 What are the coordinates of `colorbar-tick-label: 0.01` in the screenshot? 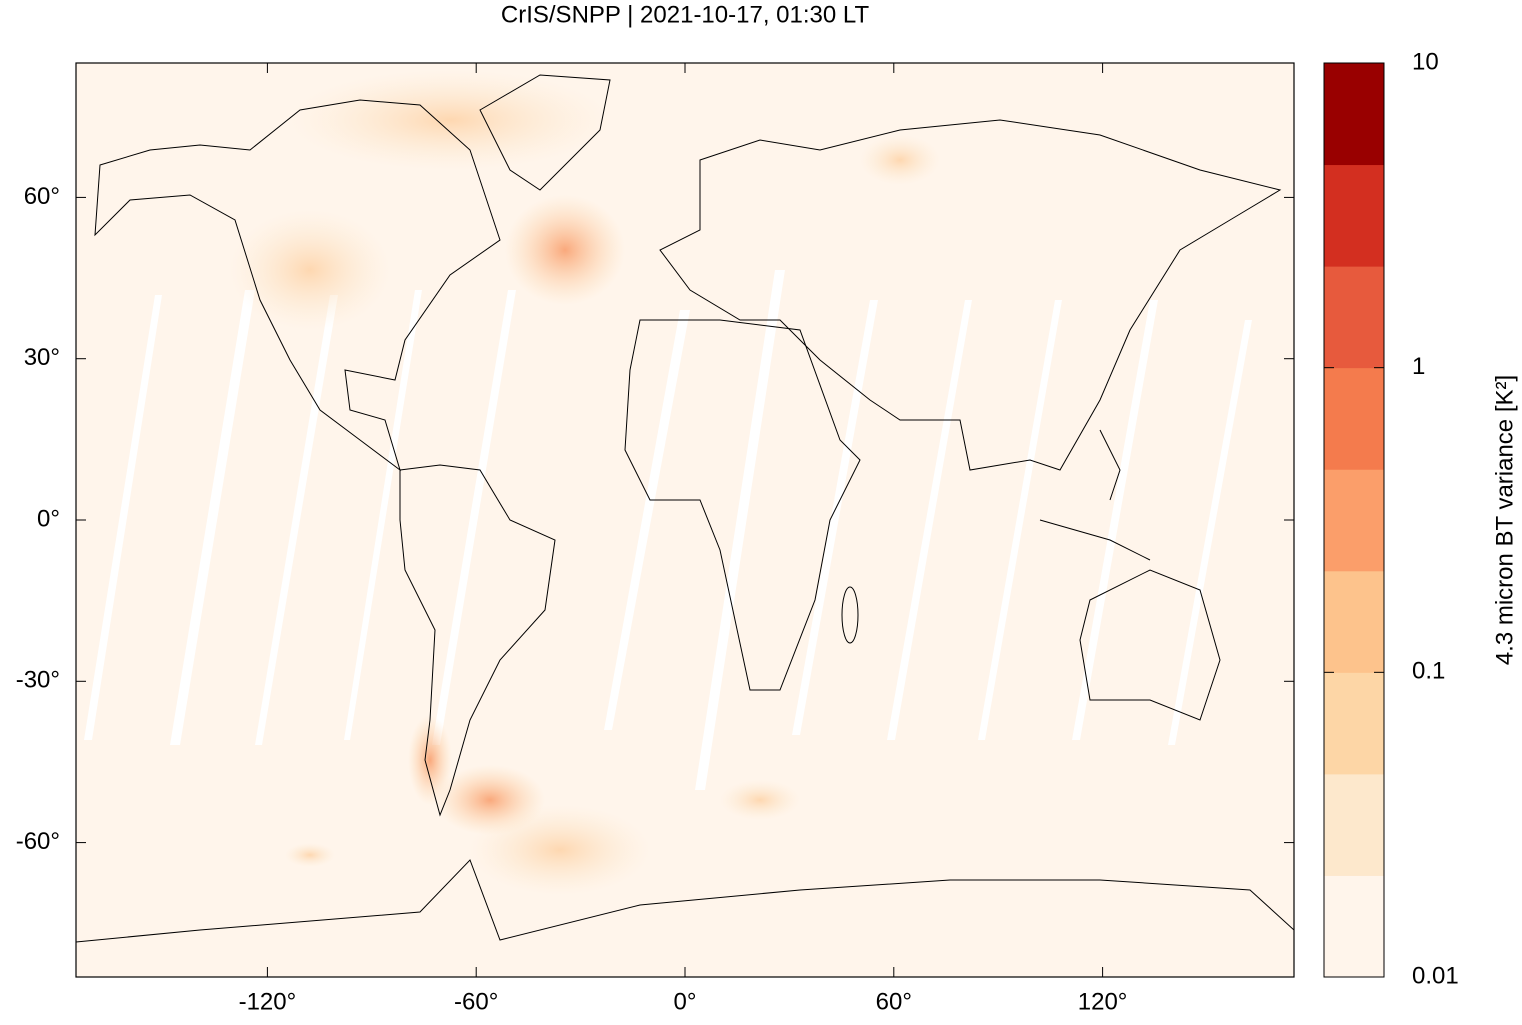 It's located at (1435, 975).